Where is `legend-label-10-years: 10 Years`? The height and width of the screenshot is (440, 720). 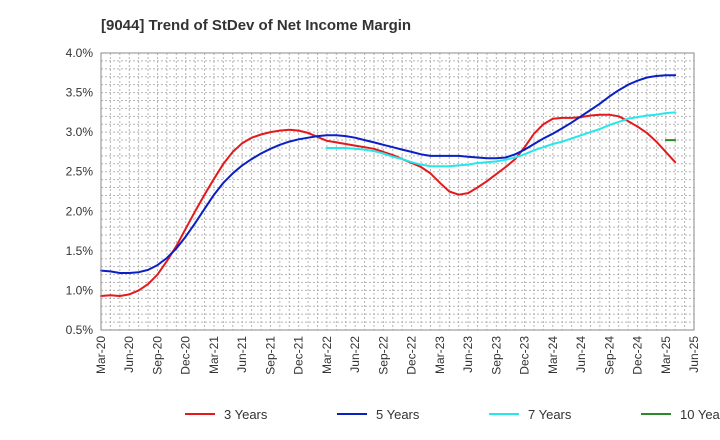
legend-label-10-years: 10 Years is located at coordinates (700, 414).